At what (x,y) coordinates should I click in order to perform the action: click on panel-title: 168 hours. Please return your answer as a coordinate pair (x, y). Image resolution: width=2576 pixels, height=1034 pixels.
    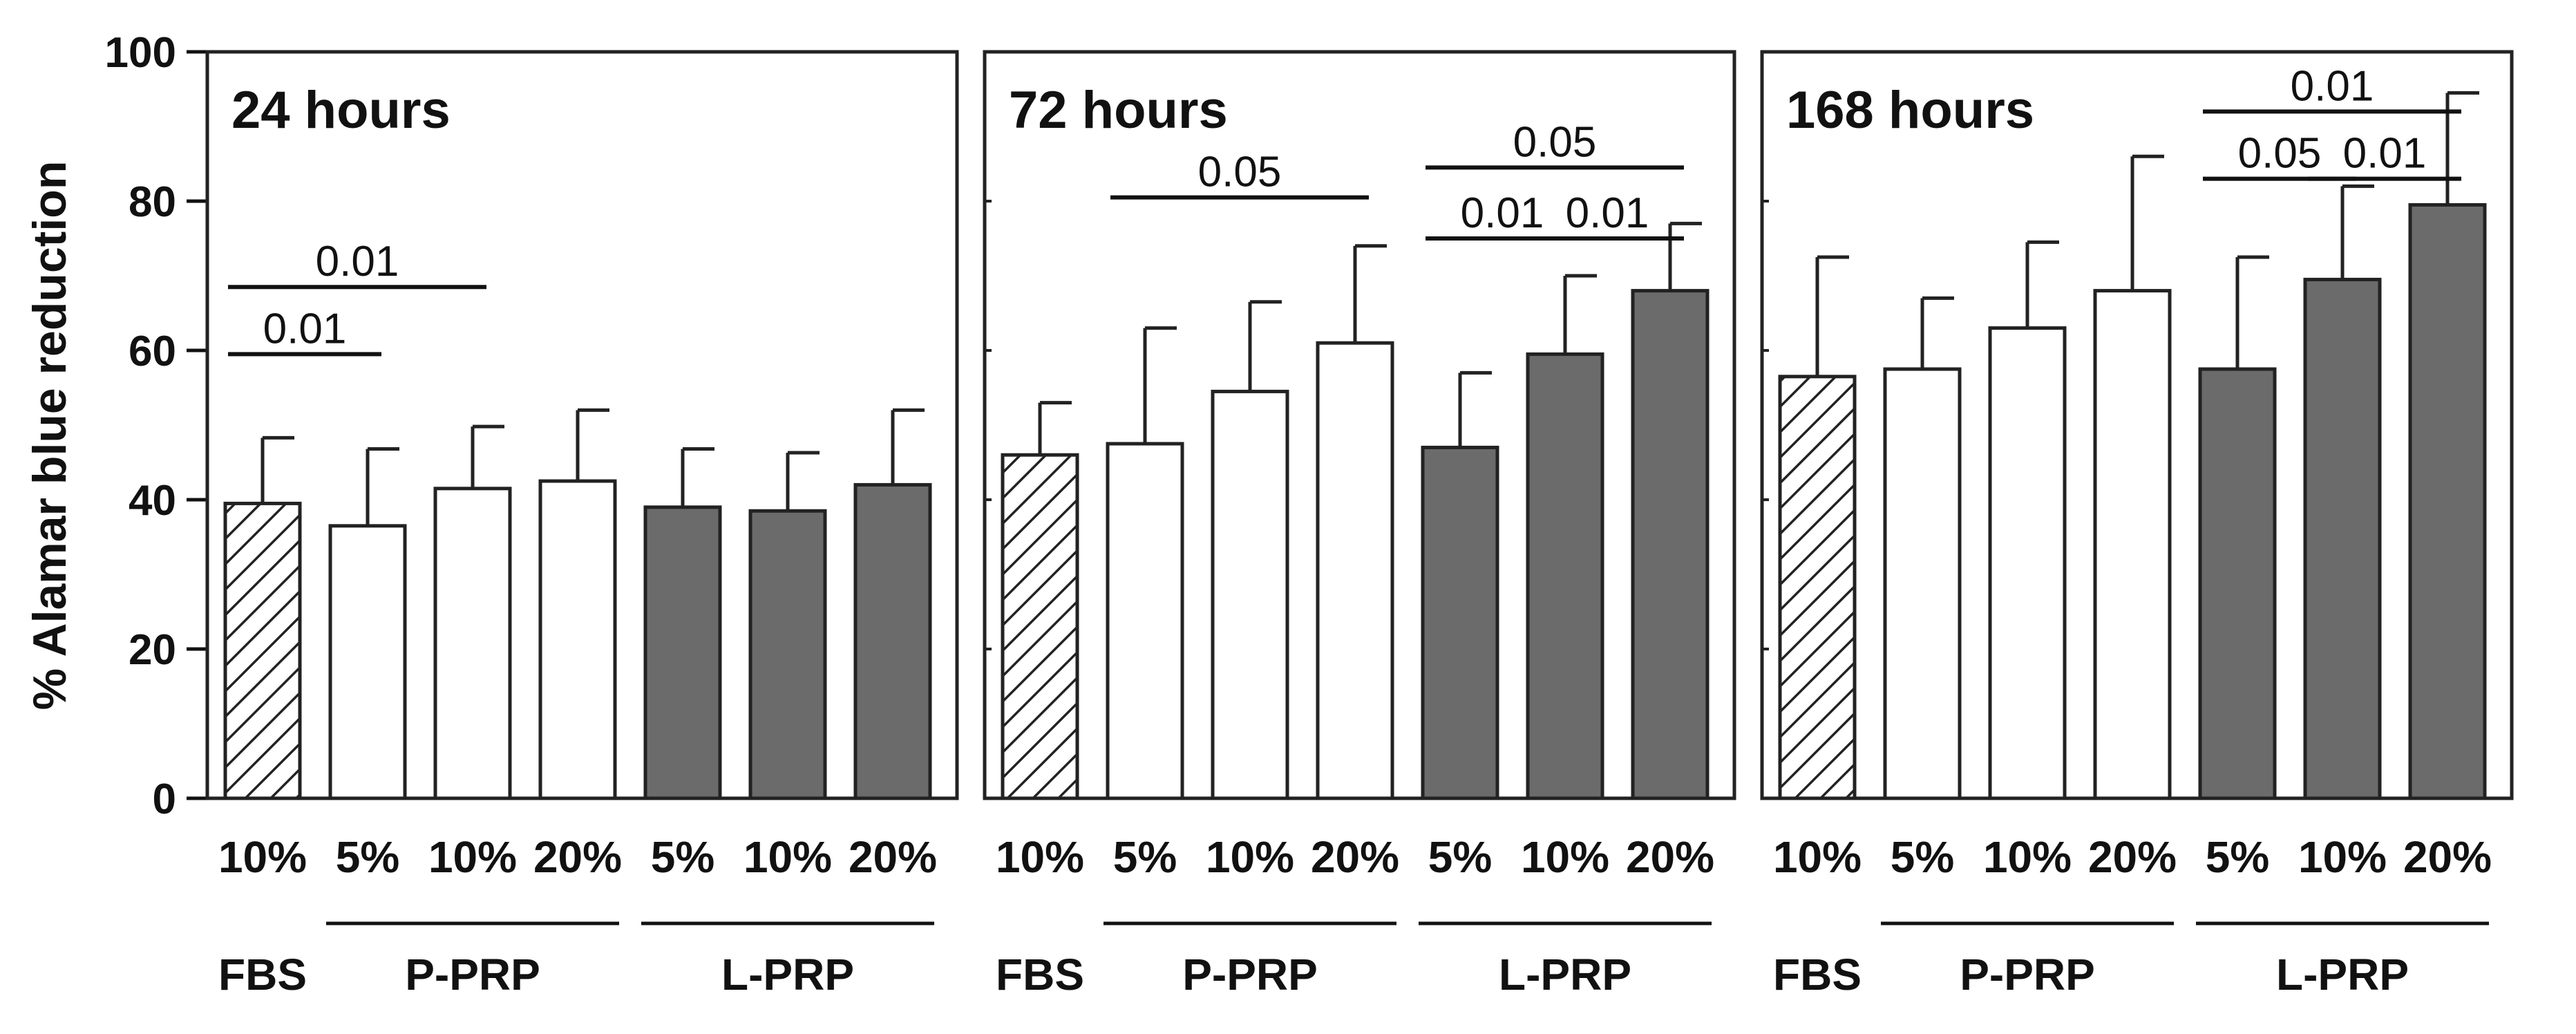
    Looking at the image, I should click on (1910, 110).